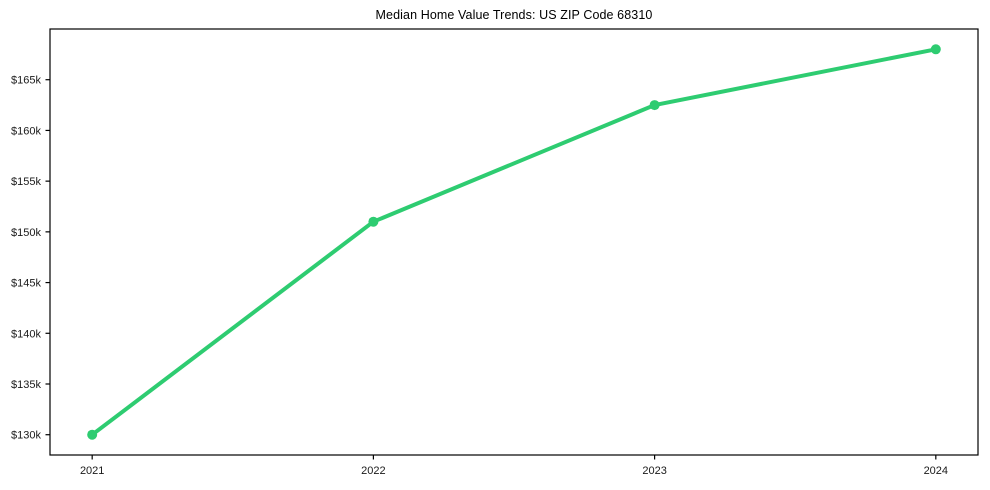 The width and height of the screenshot is (990, 490). I want to click on y-tick-label: $160k, so click(26, 131).